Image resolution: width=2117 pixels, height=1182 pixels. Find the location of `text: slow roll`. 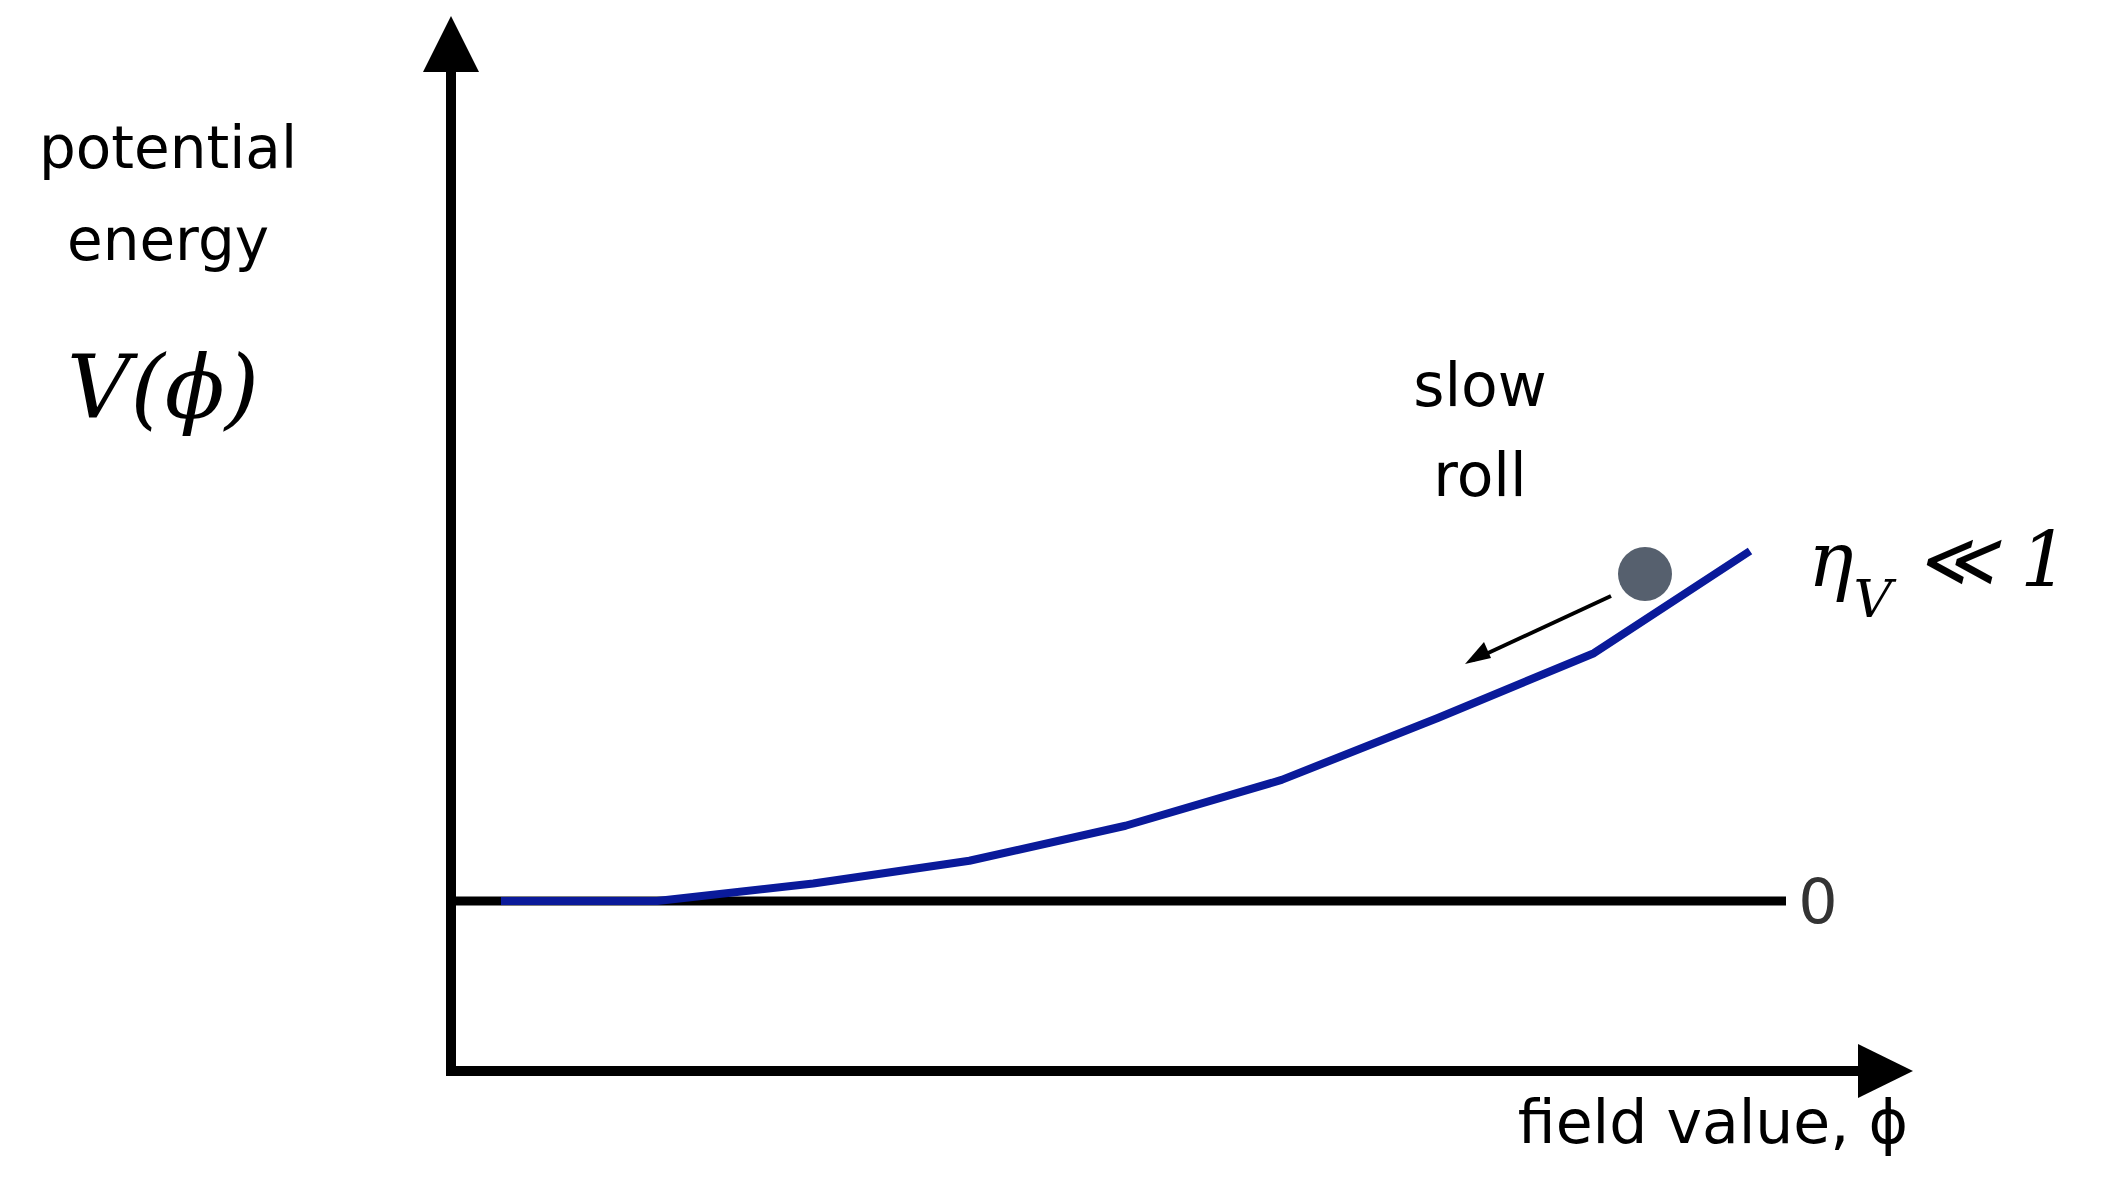

text: slow roll is located at coordinates (1480, 430).